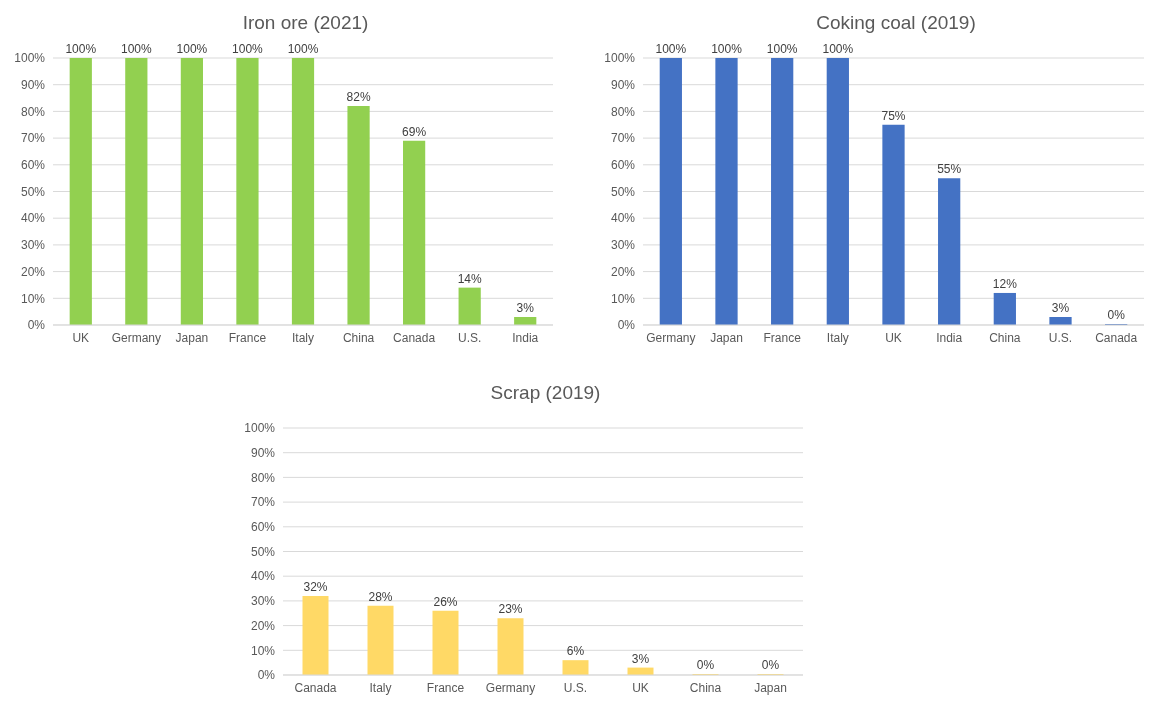 The image size is (1164, 711). I want to click on data-label: 75%, so click(893, 115).